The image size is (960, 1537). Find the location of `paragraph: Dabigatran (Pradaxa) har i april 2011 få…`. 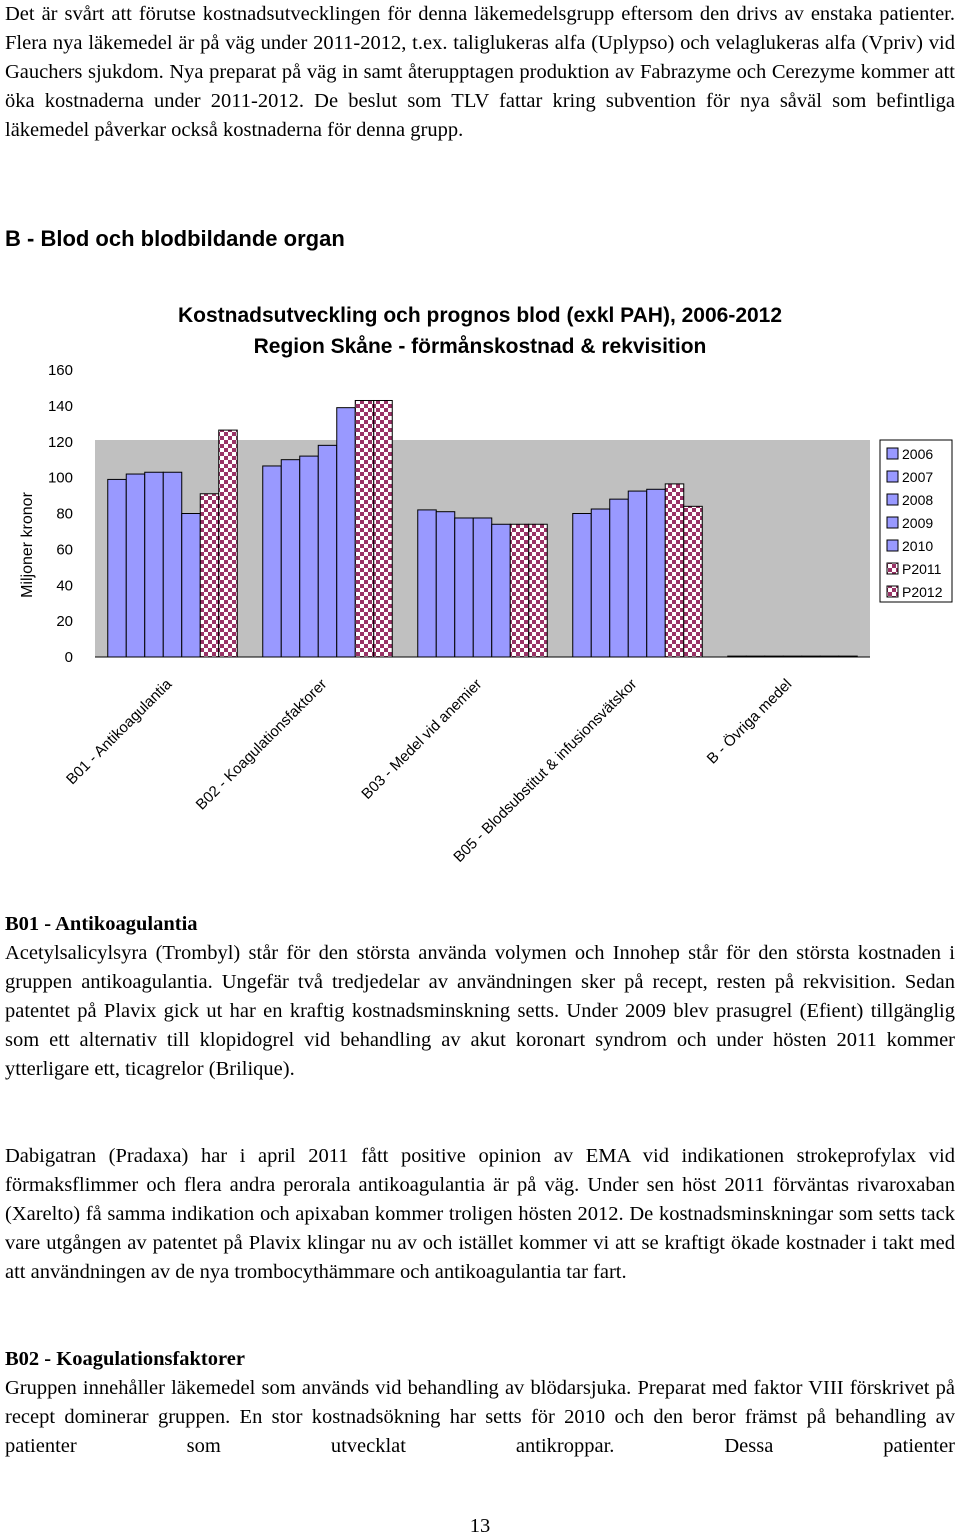

paragraph: Dabigatran (Pradaxa) har i april 2011 få… is located at coordinates (480, 1214).